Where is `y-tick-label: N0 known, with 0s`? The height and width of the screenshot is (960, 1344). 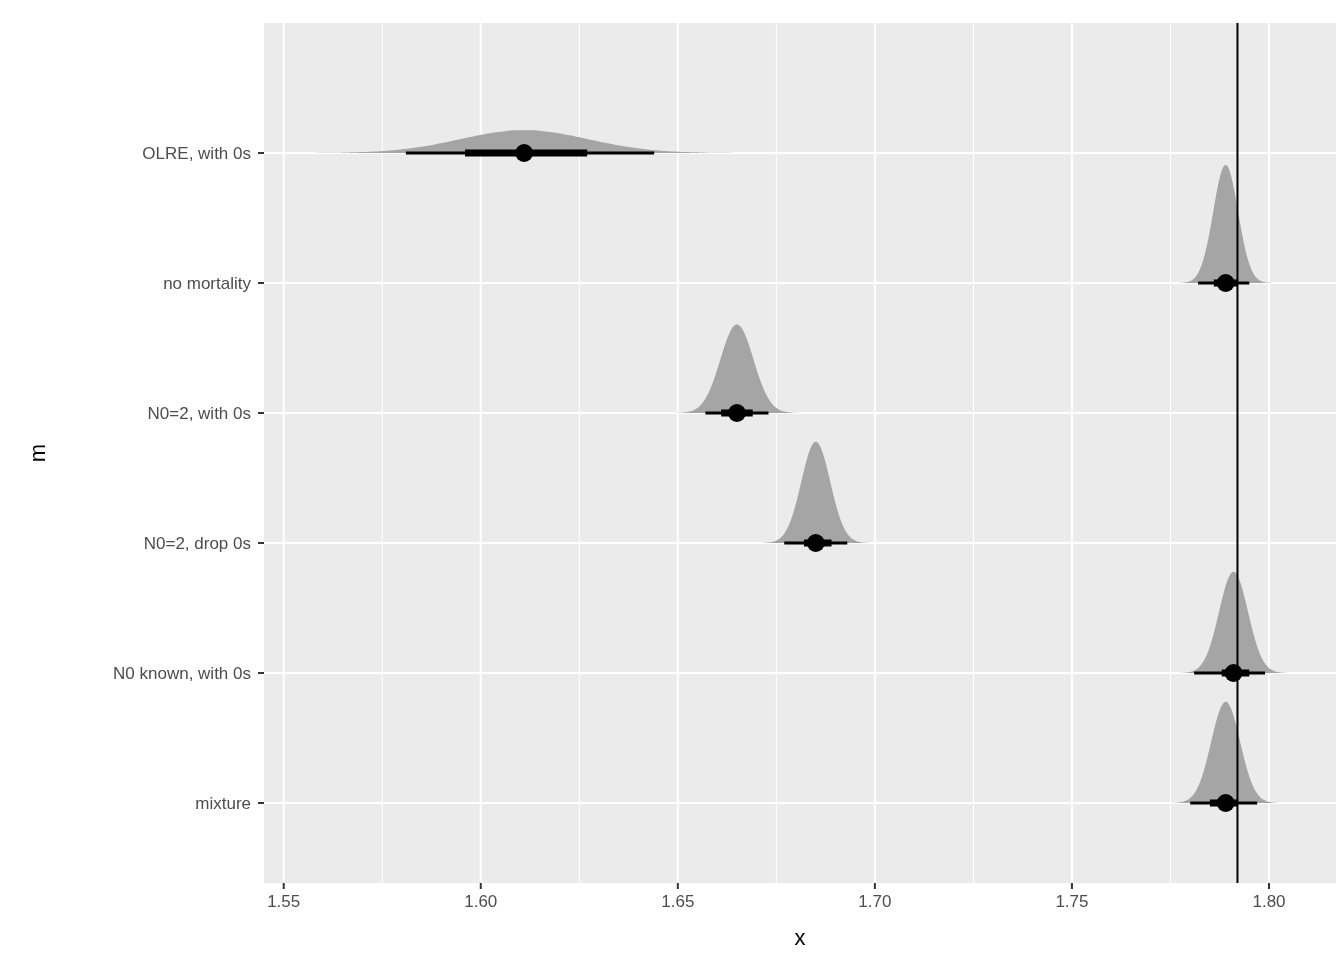 y-tick-label: N0 known, with 0s is located at coordinates (182, 673).